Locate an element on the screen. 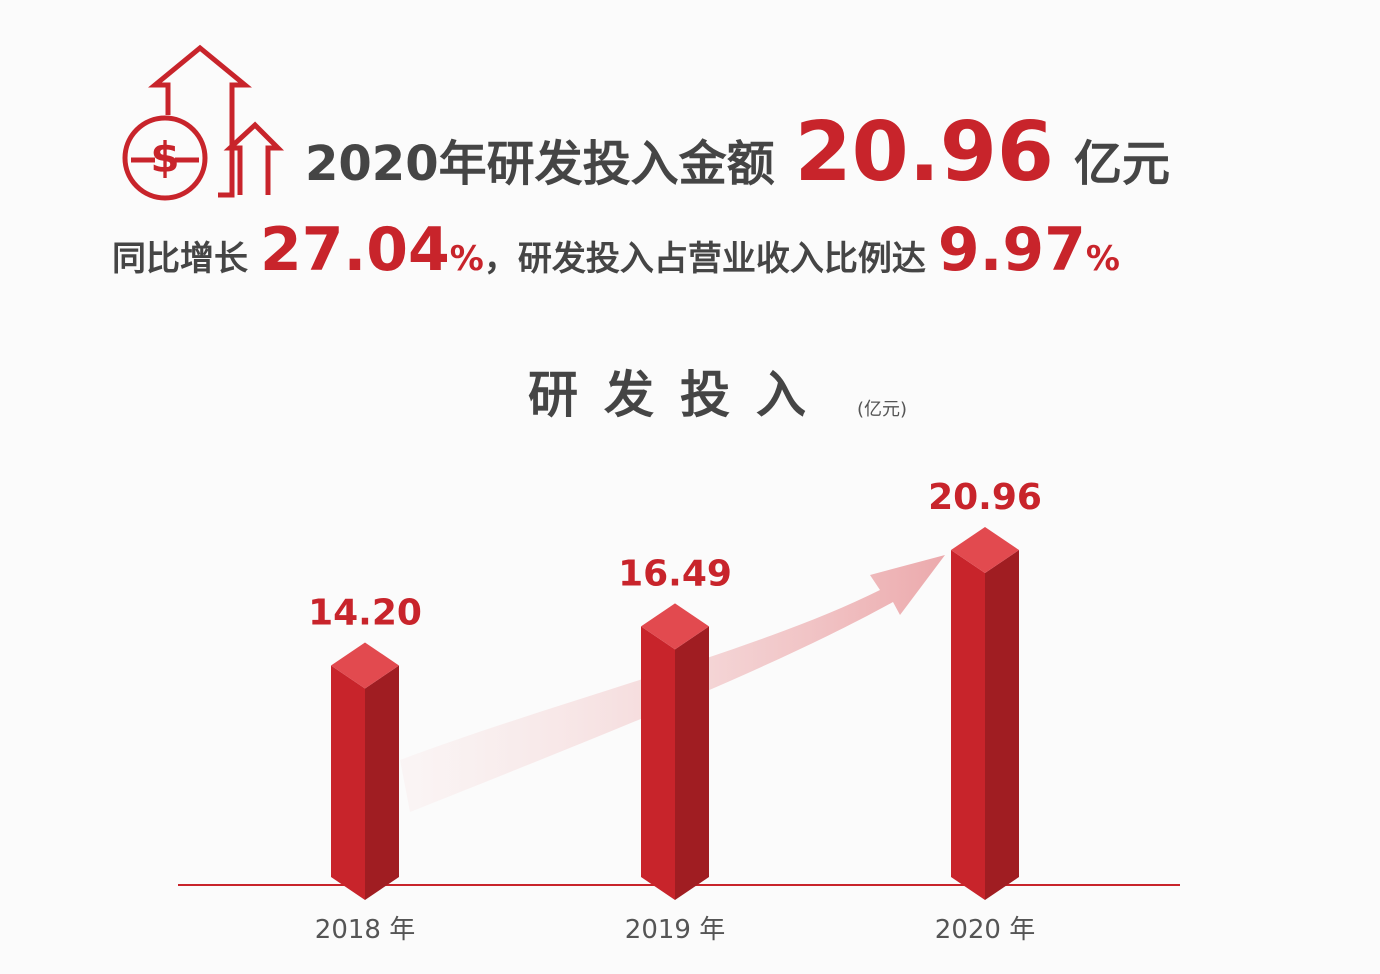  icon: $ is located at coordinates (203, 122).